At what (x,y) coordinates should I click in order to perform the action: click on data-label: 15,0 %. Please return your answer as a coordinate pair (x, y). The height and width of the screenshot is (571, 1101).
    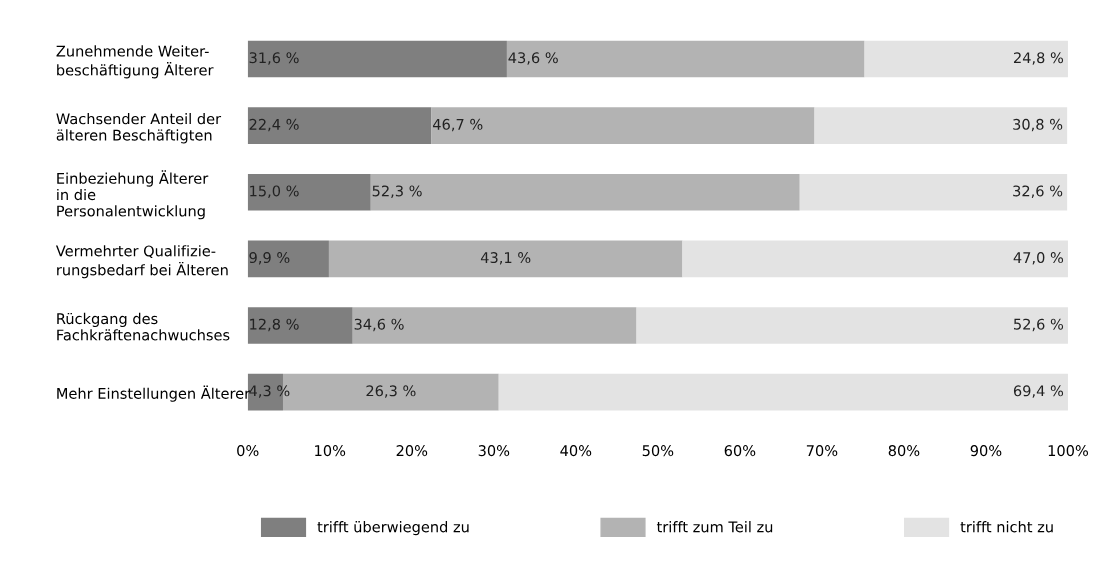
    Looking at the image, I should click on (274, 191).